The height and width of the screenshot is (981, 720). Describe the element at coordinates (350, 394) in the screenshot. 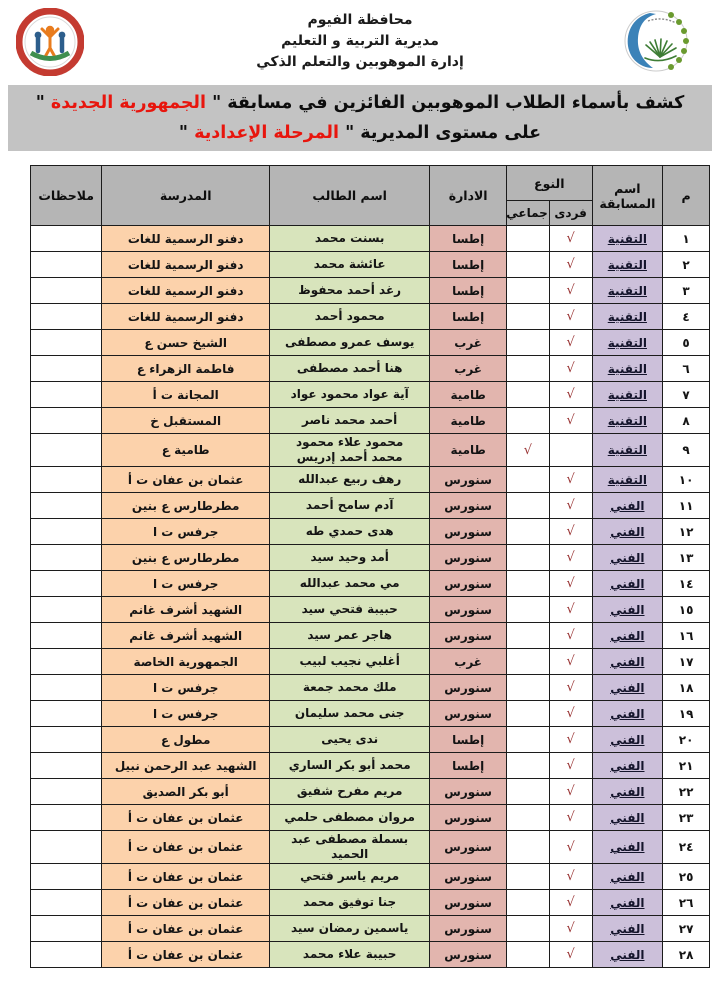

I see `student-name-cell: آية عواد محمود عواد` at that location.